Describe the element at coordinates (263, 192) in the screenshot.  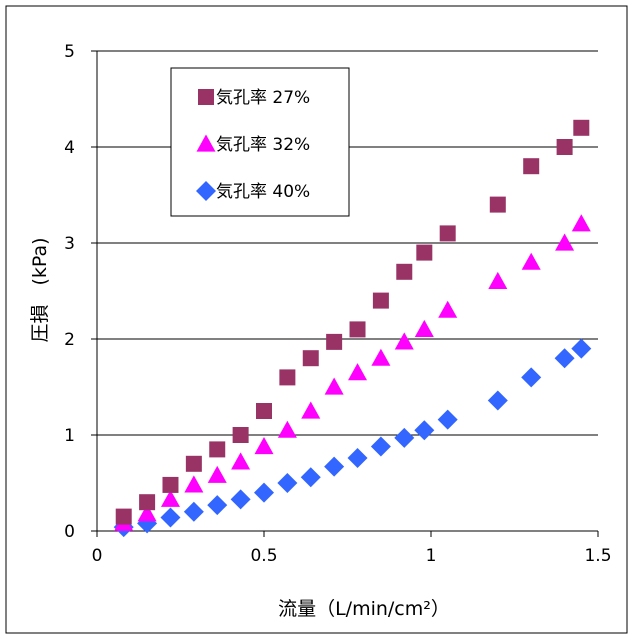
I see `legend-label: 気孔率 40%` at that location.